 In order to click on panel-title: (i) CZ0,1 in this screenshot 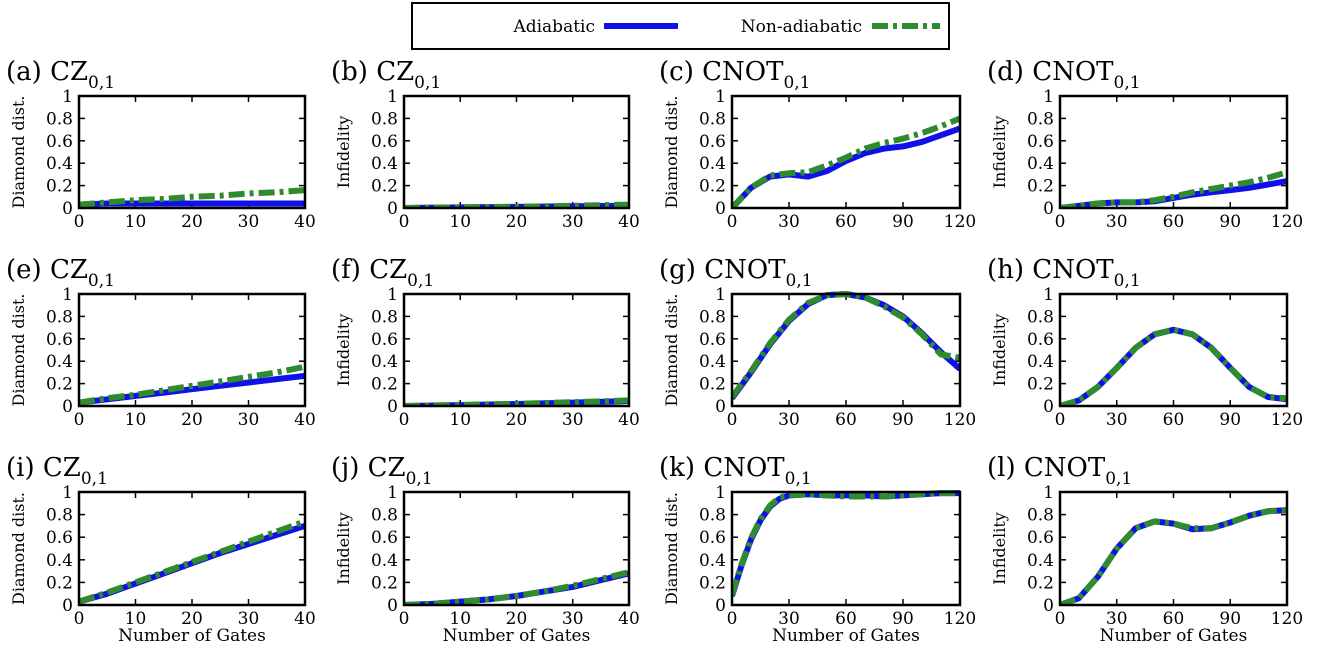, I will do `click(57, 471)`.